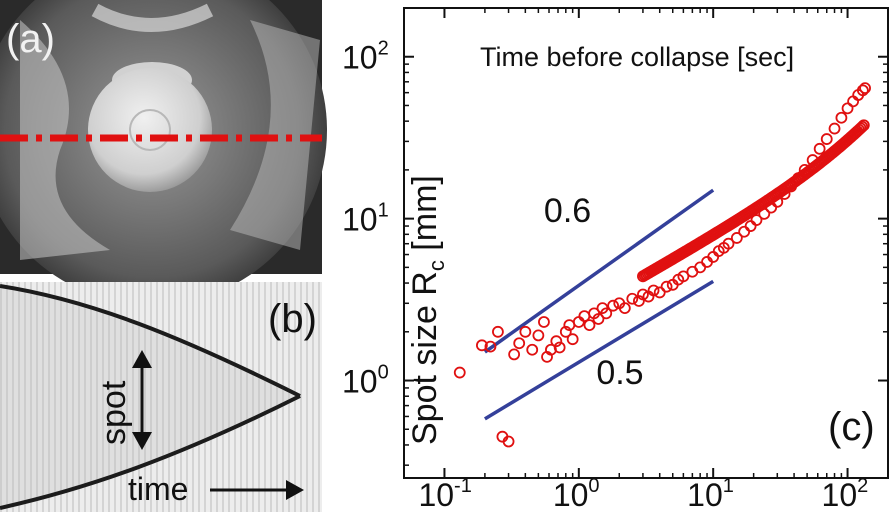  I want to click on panel-c-label: (c), so click(851, 427).